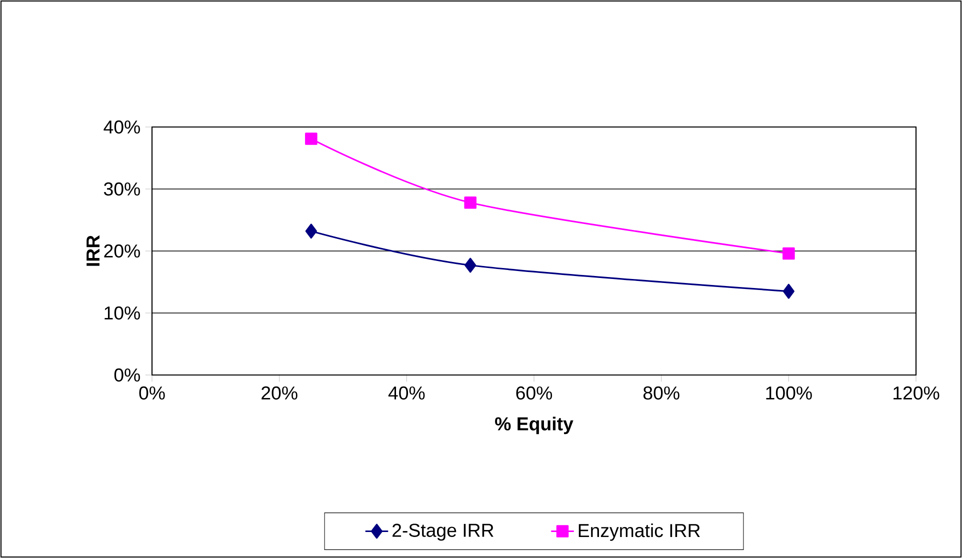  What do you see at coordinates (661, 393) in the screenshot?
I see `x-tick-label: 80%` at bounding box center [661, 393].